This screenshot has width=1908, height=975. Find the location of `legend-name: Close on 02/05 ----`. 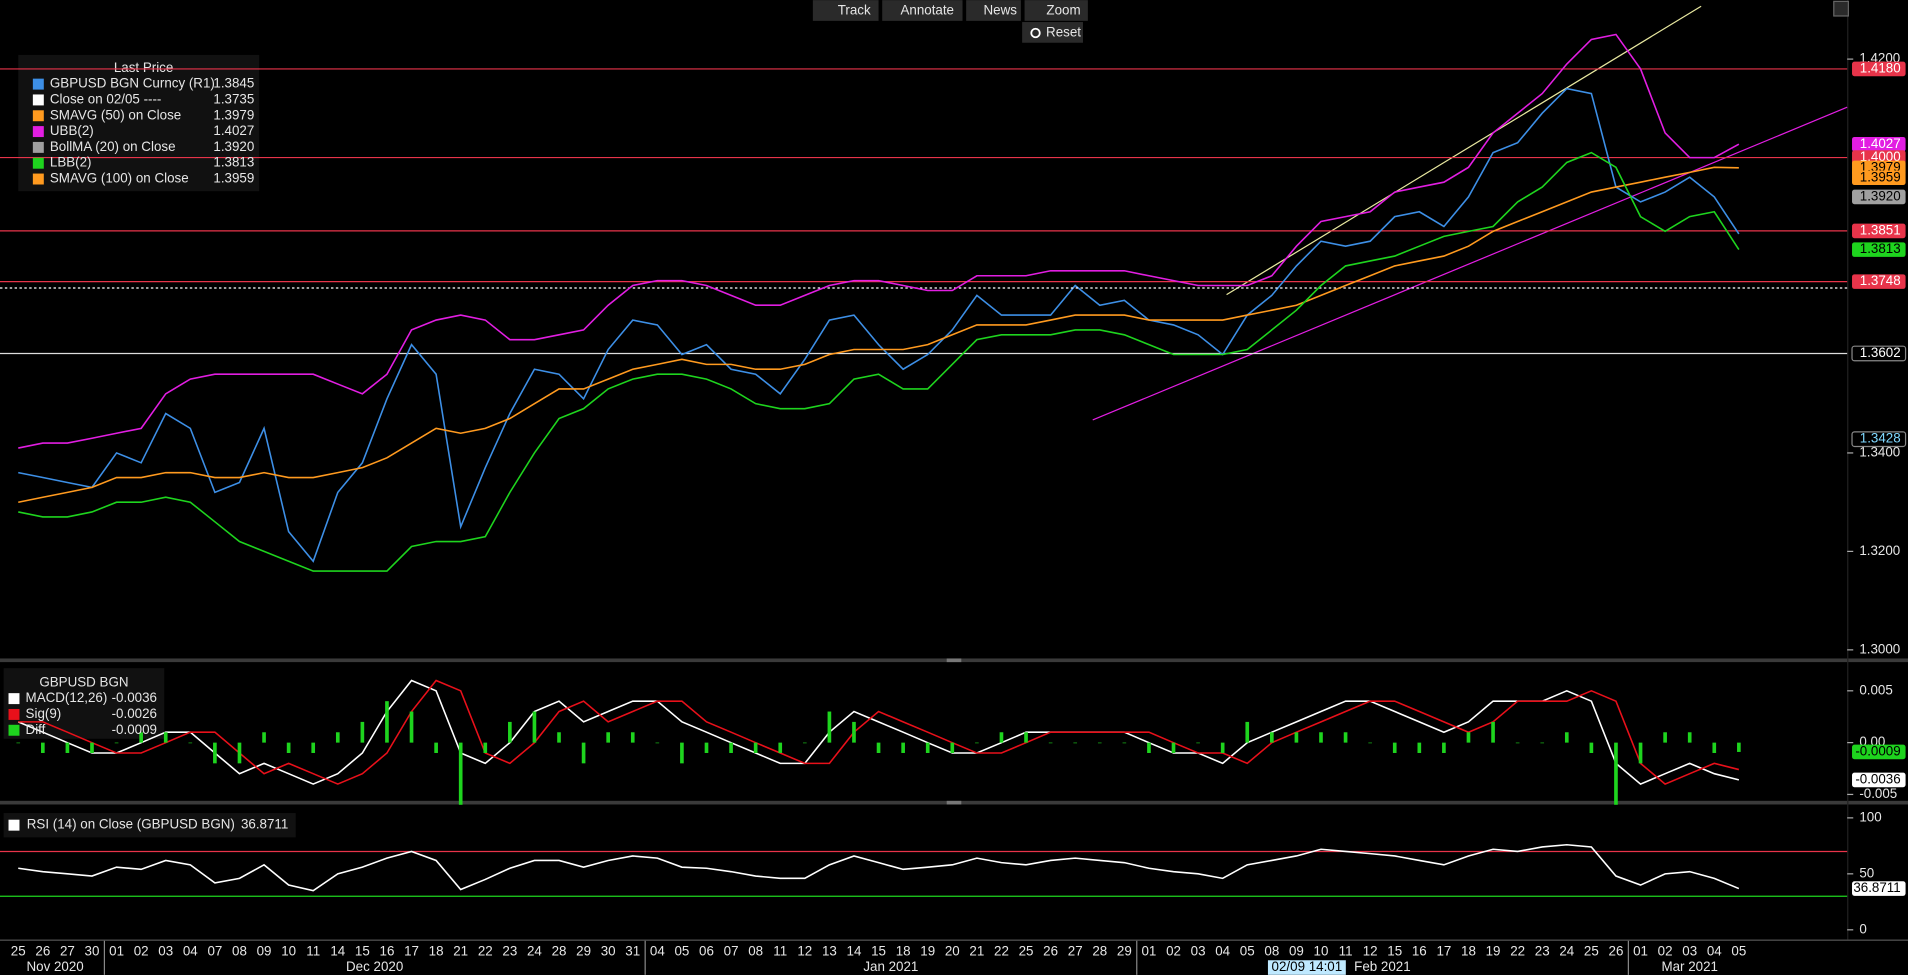

legend-name: Close on 02/05 ---- is located at coordinates (106, 98).